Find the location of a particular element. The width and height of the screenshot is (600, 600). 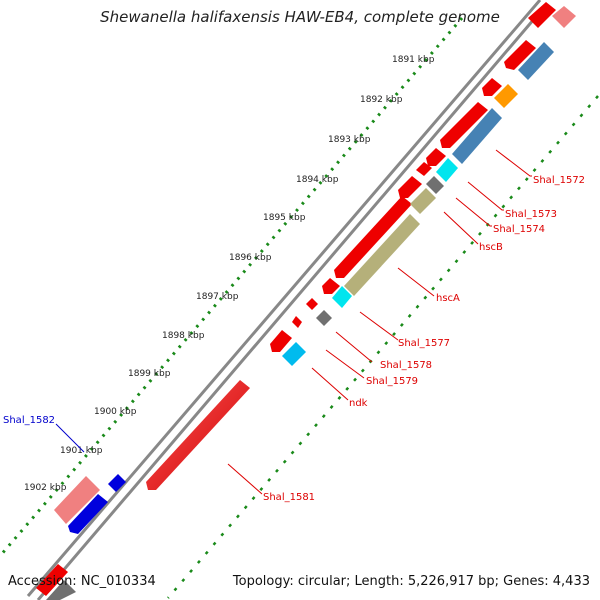

gene-label: Shal_1582 is located at coordinates (29, 420).